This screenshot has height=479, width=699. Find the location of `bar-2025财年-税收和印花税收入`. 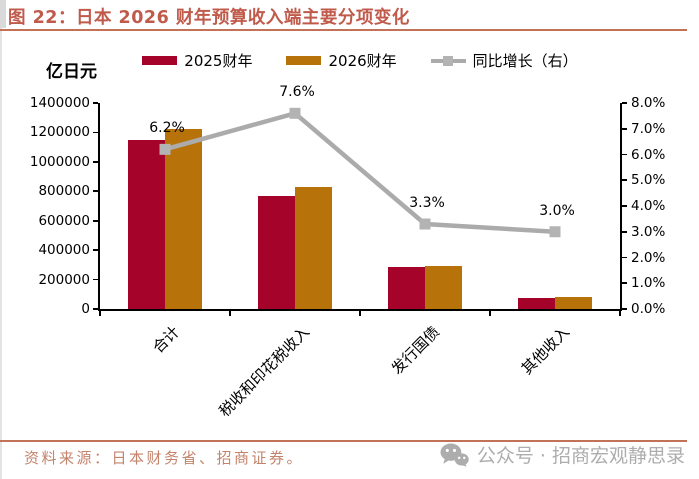

bar-2025财年-税收和印花税收入 is located at coordinates (276, 252).